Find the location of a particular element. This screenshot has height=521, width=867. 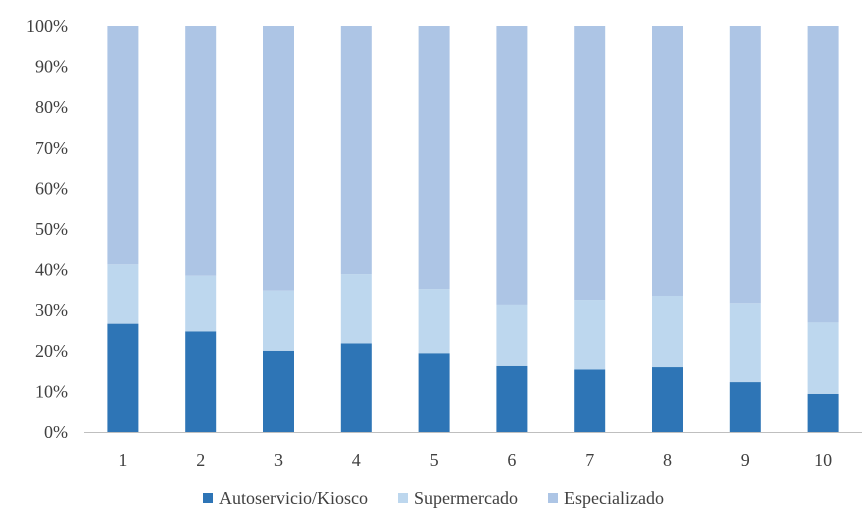

x-tick-label: 6 is located at coordinates (511, 460).